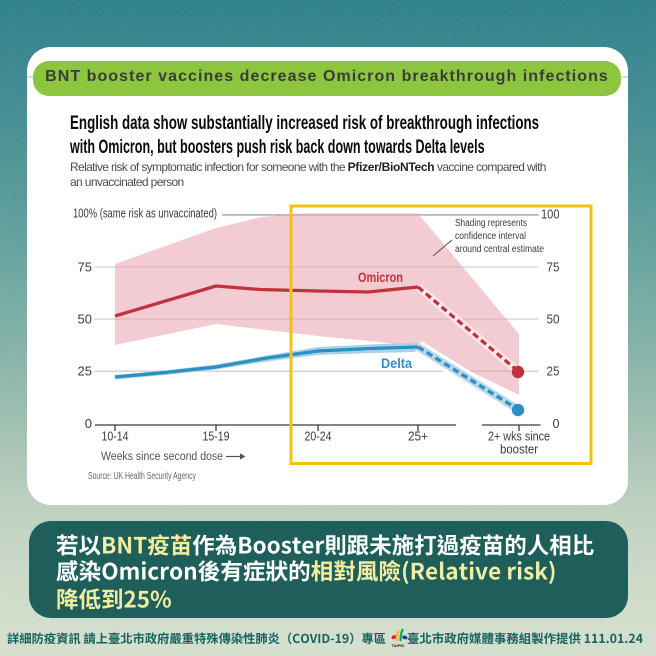 The image size is (656, 656). What do you see at coordinates (142, 476) in the screenshot?
I see `svg-text:Source: UK Health Security Age: Source: UK Health Security Agency` at bounding box center [142, 476].